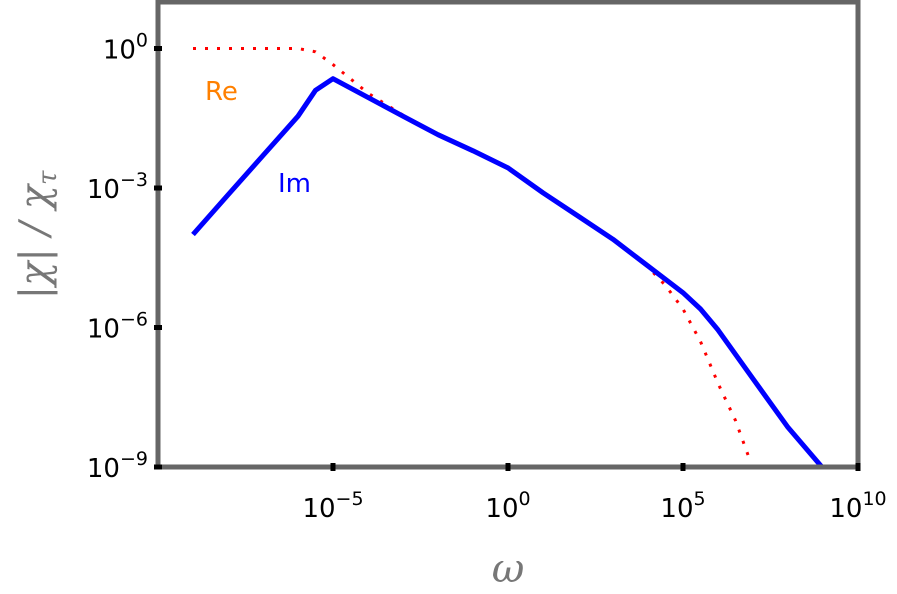 Image resolution: width=897 pixels, height=594 pixels. What do you see at coordinates (125, 48) in the screenshot?
I see `y-tick-label: 10⁰` at bounding box center [125, 48].